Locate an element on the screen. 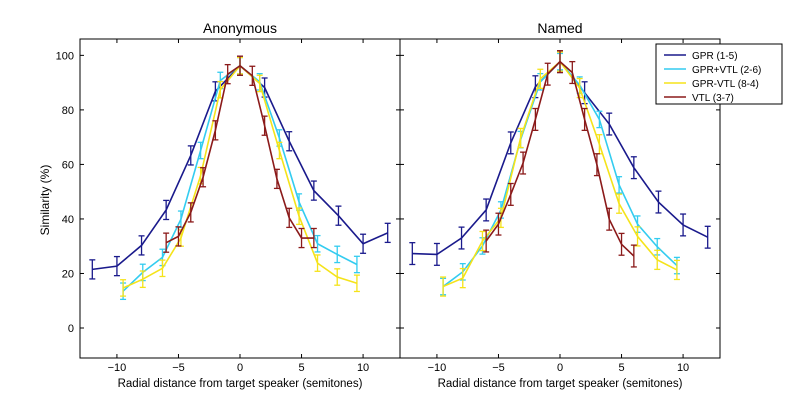 The image size is (800, 405). panel-title-named: Named is located at coordinates (559, 28).